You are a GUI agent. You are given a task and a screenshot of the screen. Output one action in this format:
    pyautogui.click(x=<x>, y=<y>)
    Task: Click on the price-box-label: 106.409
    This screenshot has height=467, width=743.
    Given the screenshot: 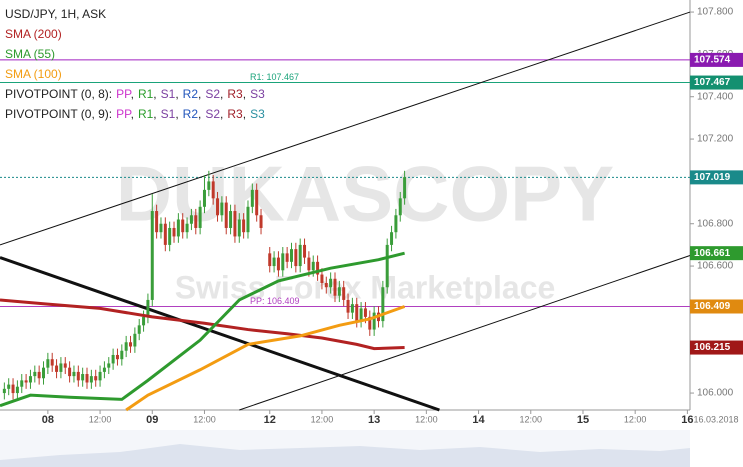 What is the action you would take?
    pyautogui.click(x=712, y=306)
    